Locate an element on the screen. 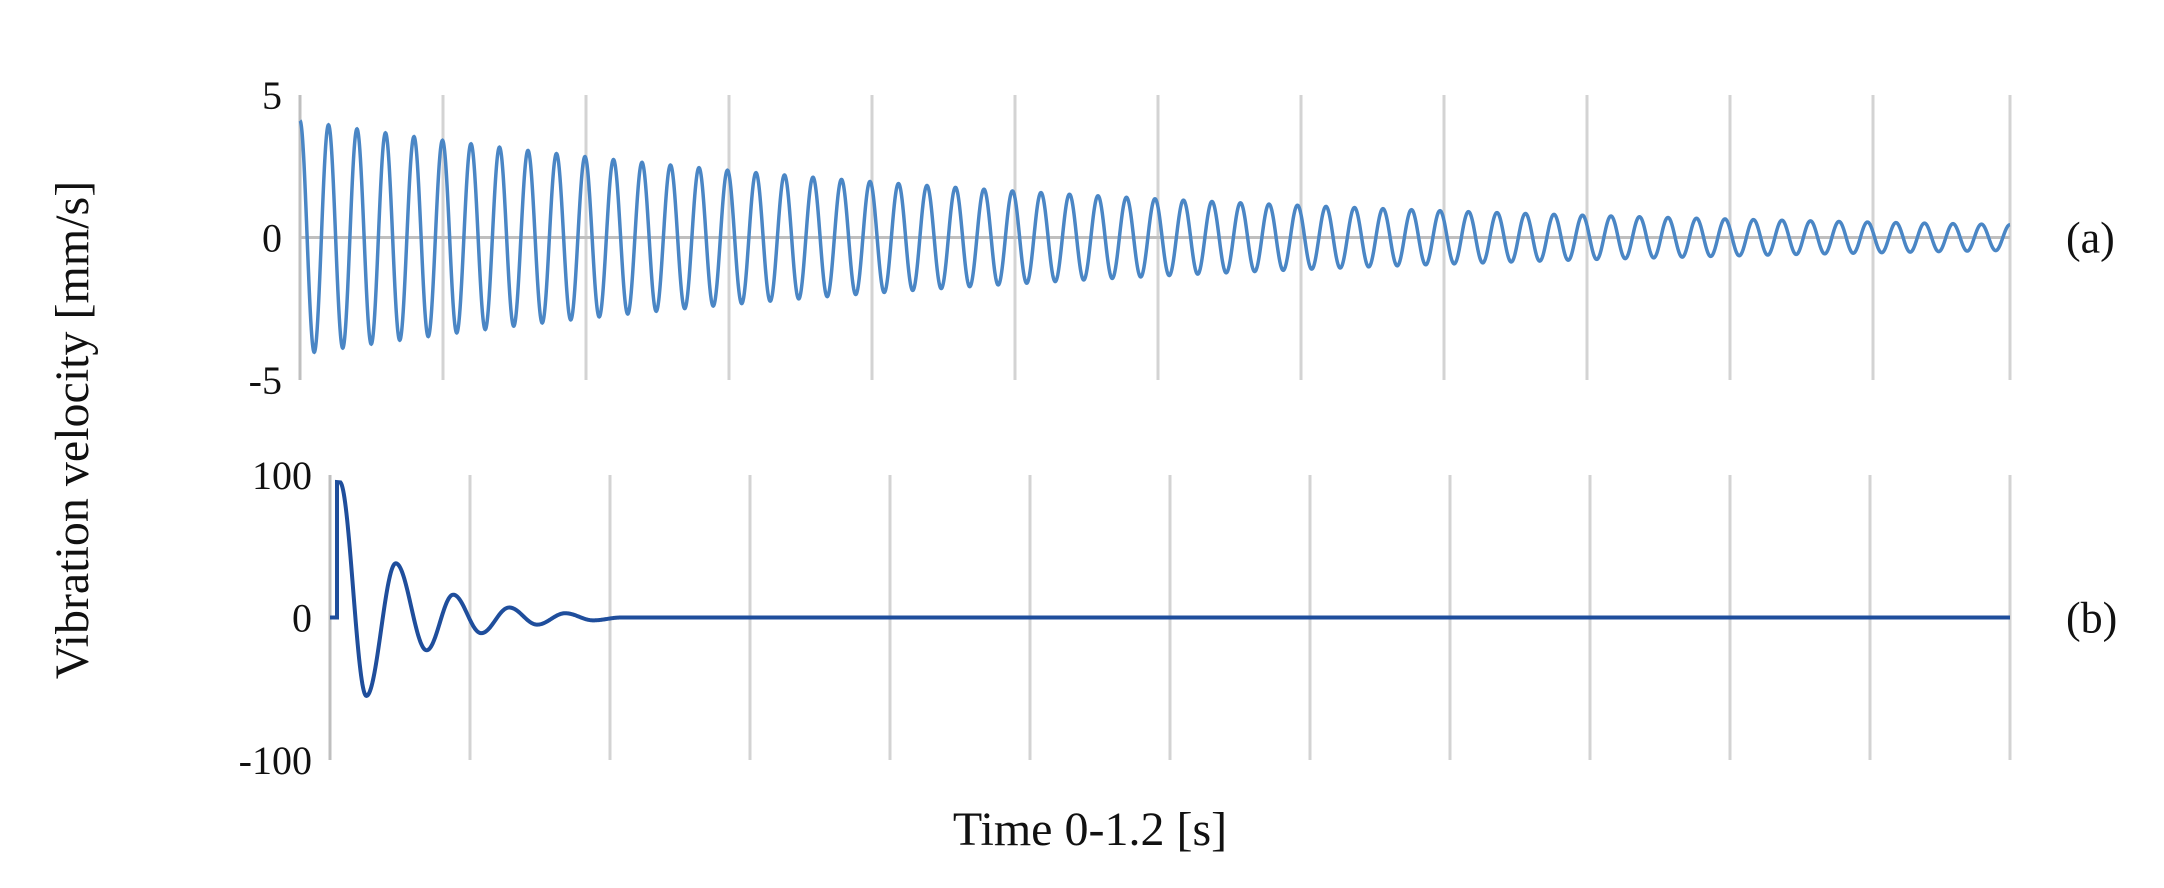  y-axis-title: Vibration velocity [mm/s] is located at coordinates (72, 430).